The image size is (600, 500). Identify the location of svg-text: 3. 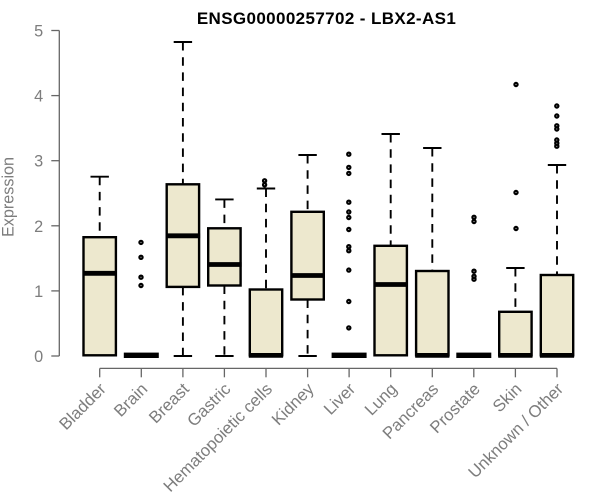
(38, 162).